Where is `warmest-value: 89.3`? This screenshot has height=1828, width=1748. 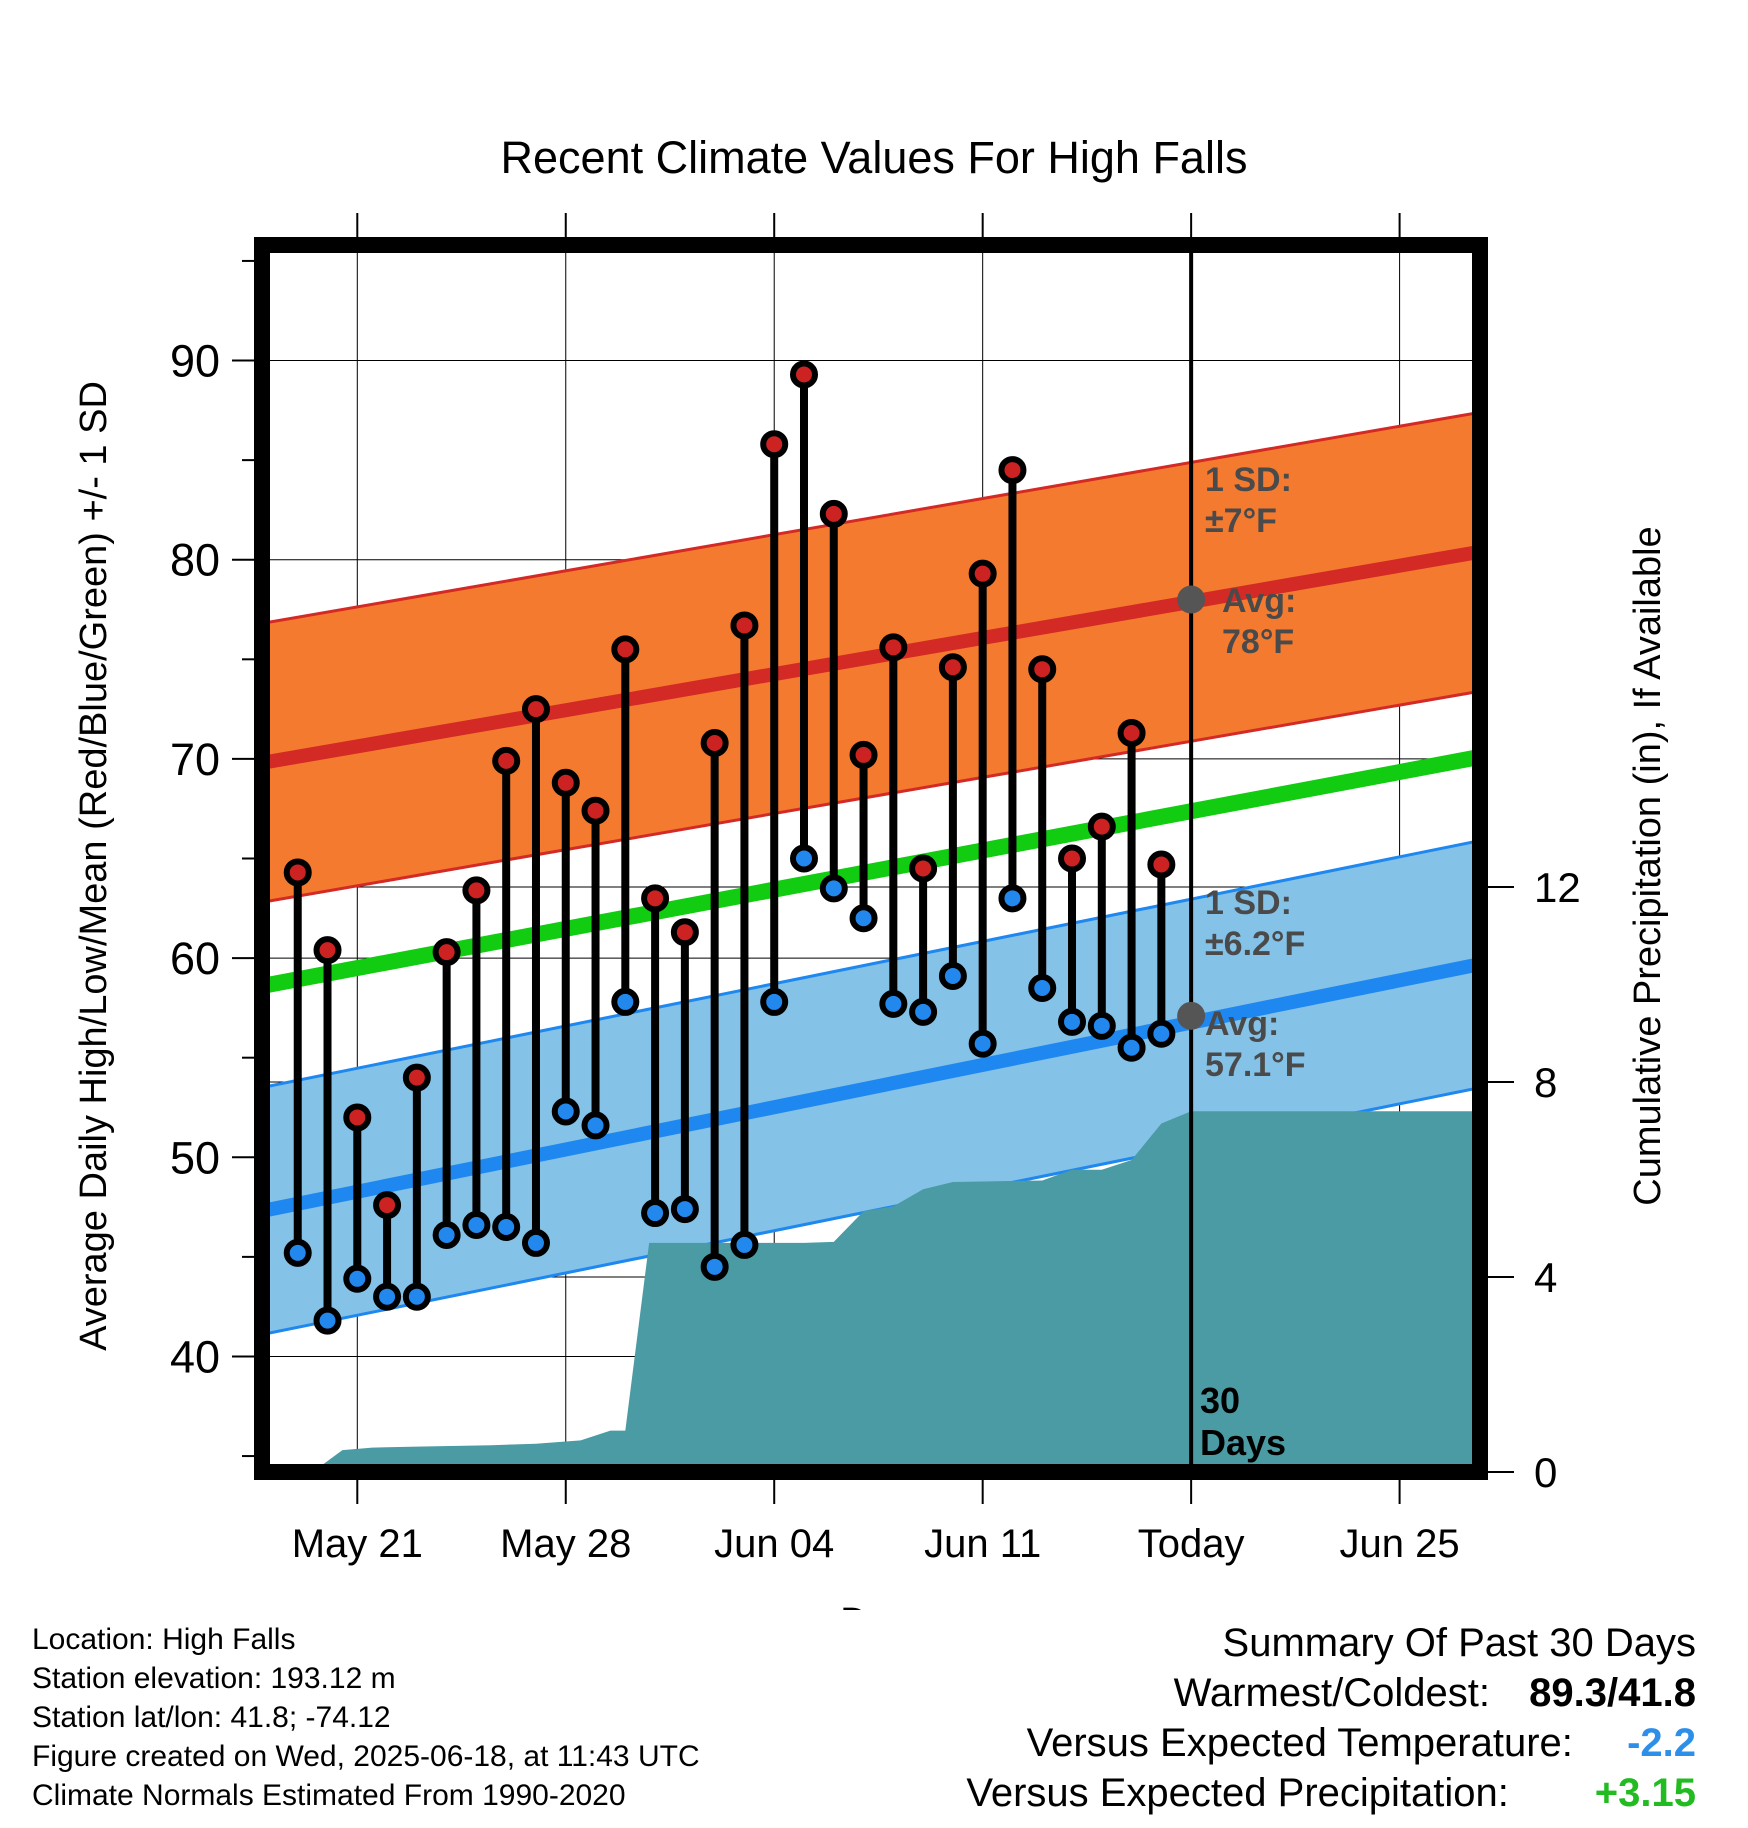 warmest-value: 89.3 is located at coordinates (1568, 1693).